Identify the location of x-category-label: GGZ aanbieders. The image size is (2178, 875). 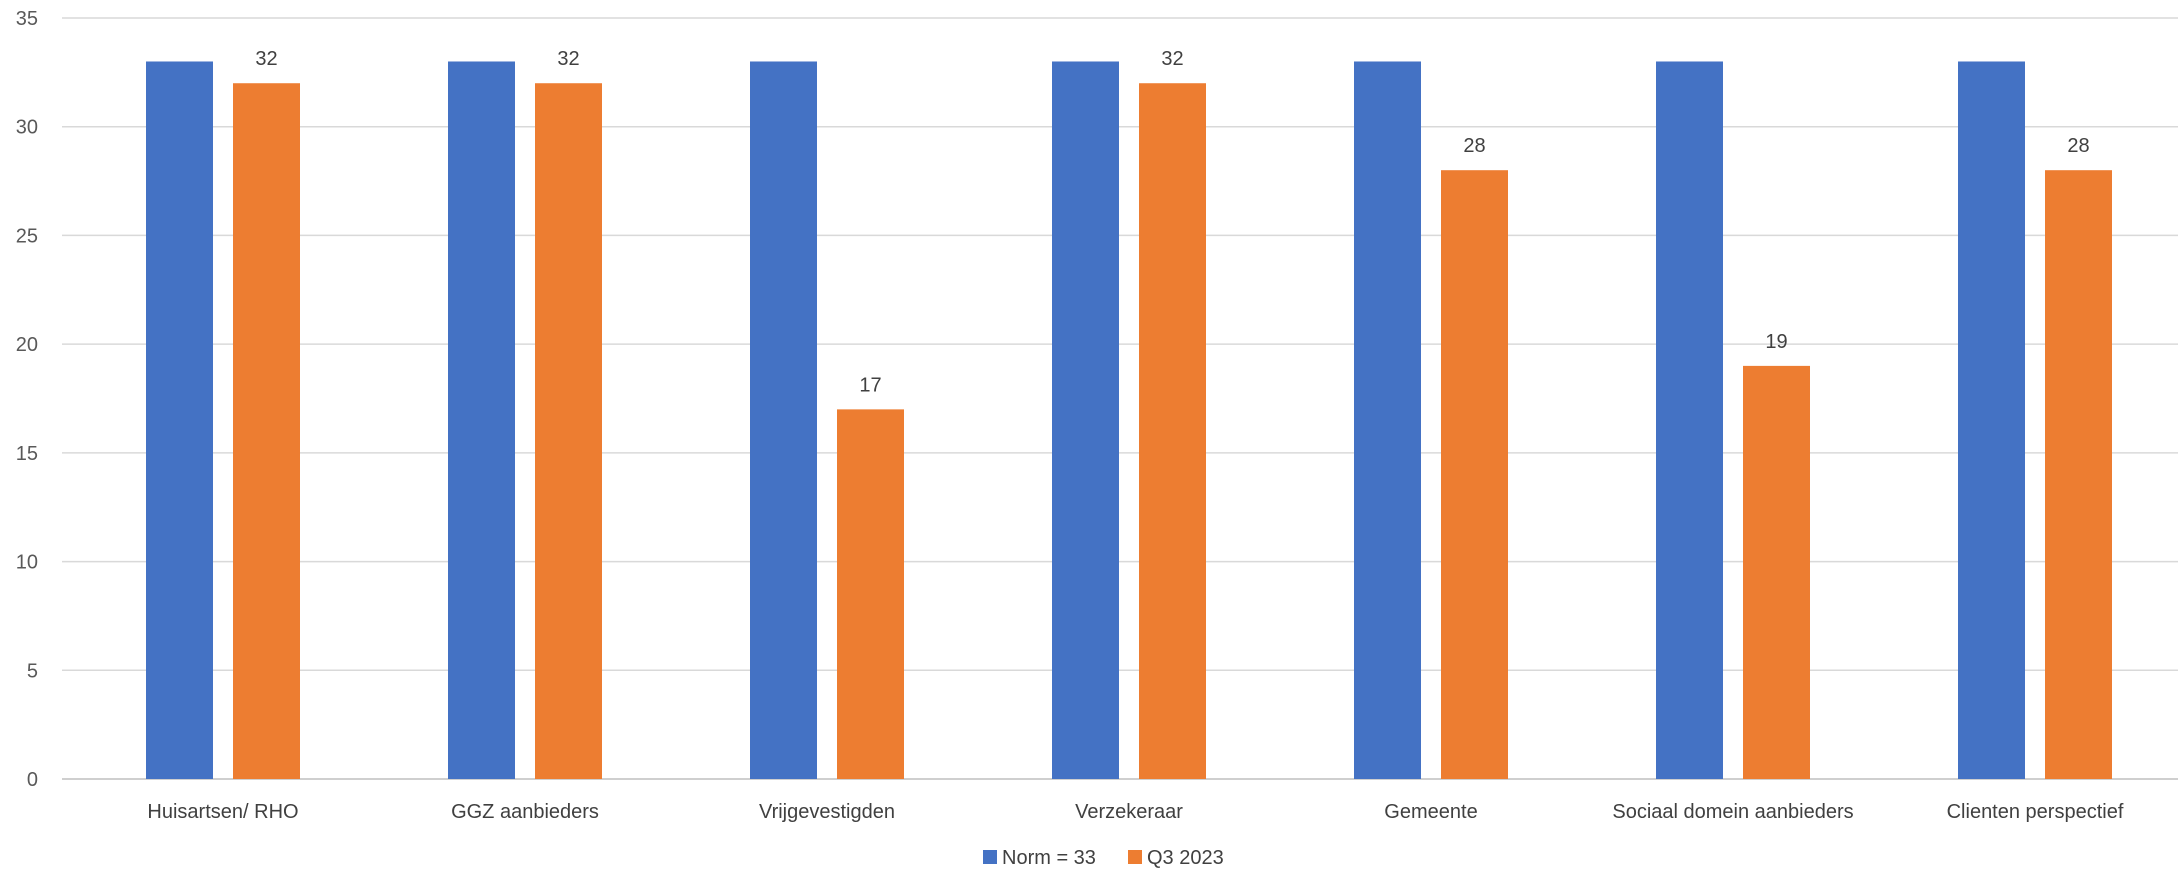
(525, 812).